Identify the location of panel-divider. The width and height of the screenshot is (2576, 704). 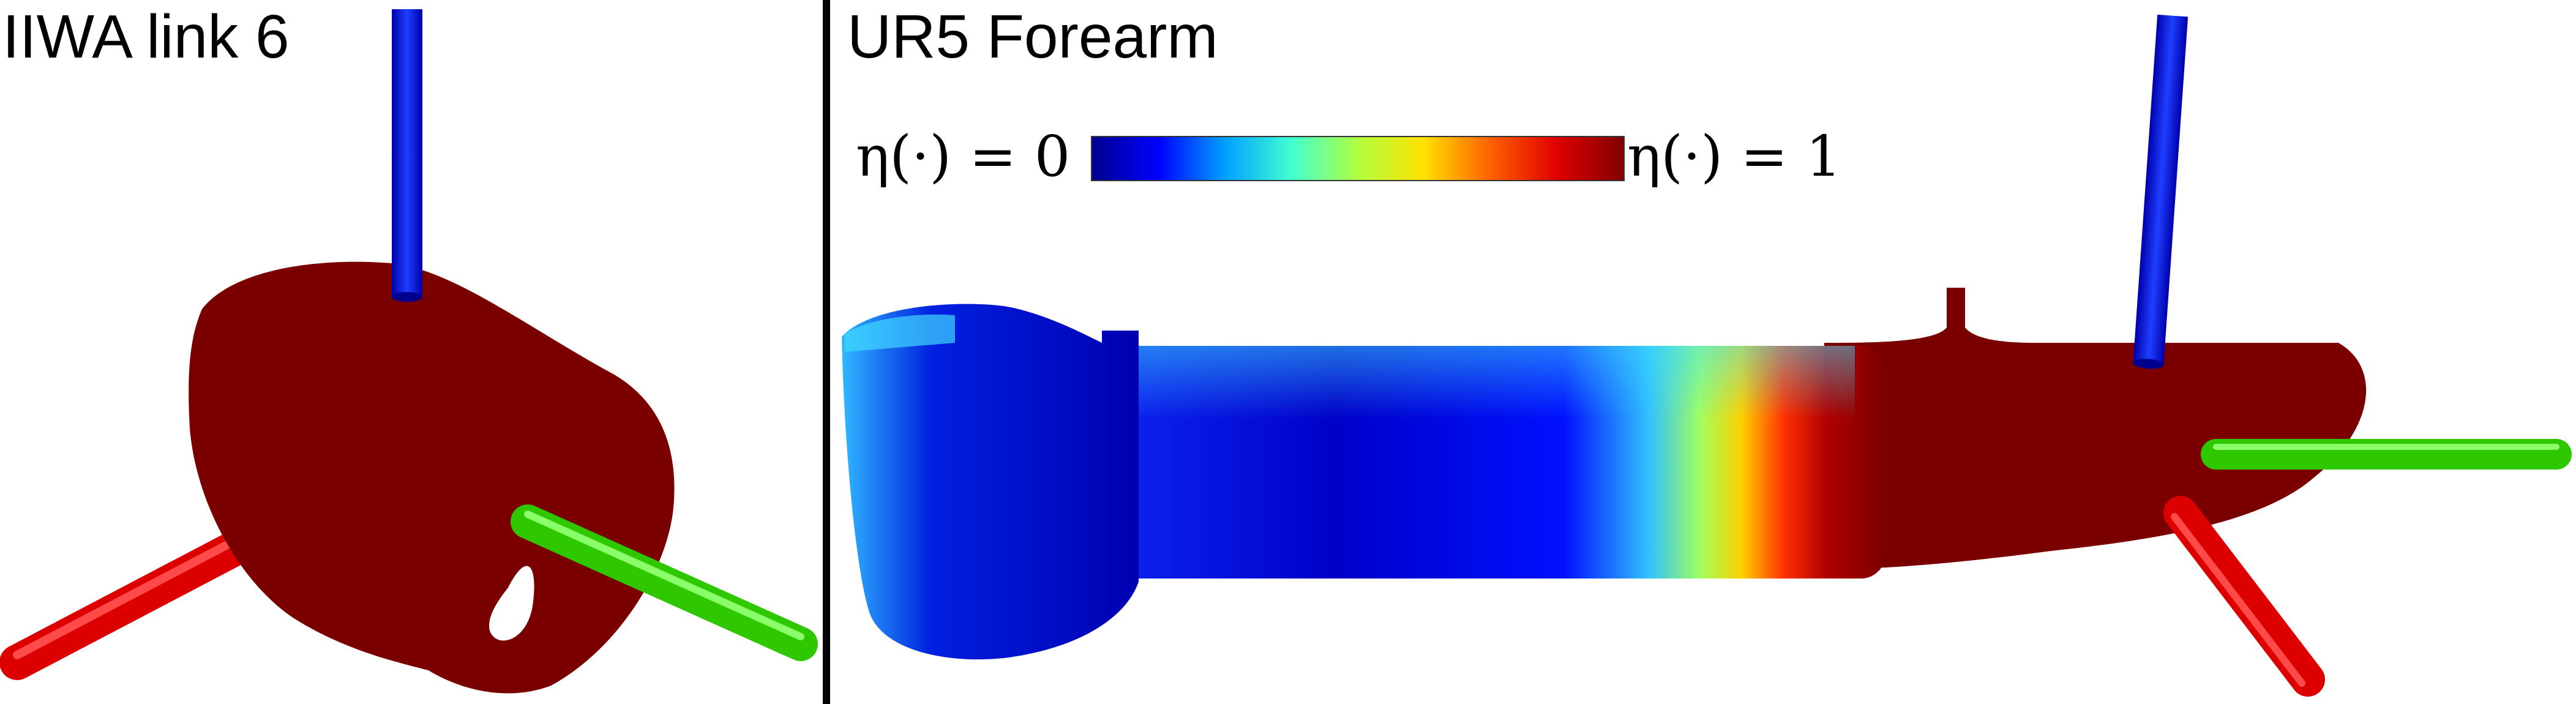
(826, 352).